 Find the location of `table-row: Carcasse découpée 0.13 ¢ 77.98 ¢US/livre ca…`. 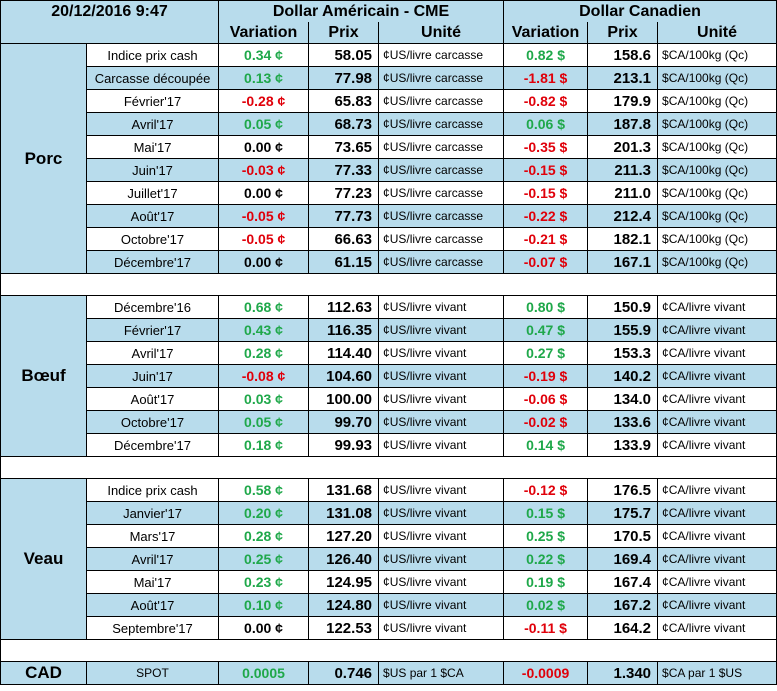

table-row: Carcasse découpée 0.13 ¢ 77.98 ¢US/livre ca… is located at coordinates (389, 78).